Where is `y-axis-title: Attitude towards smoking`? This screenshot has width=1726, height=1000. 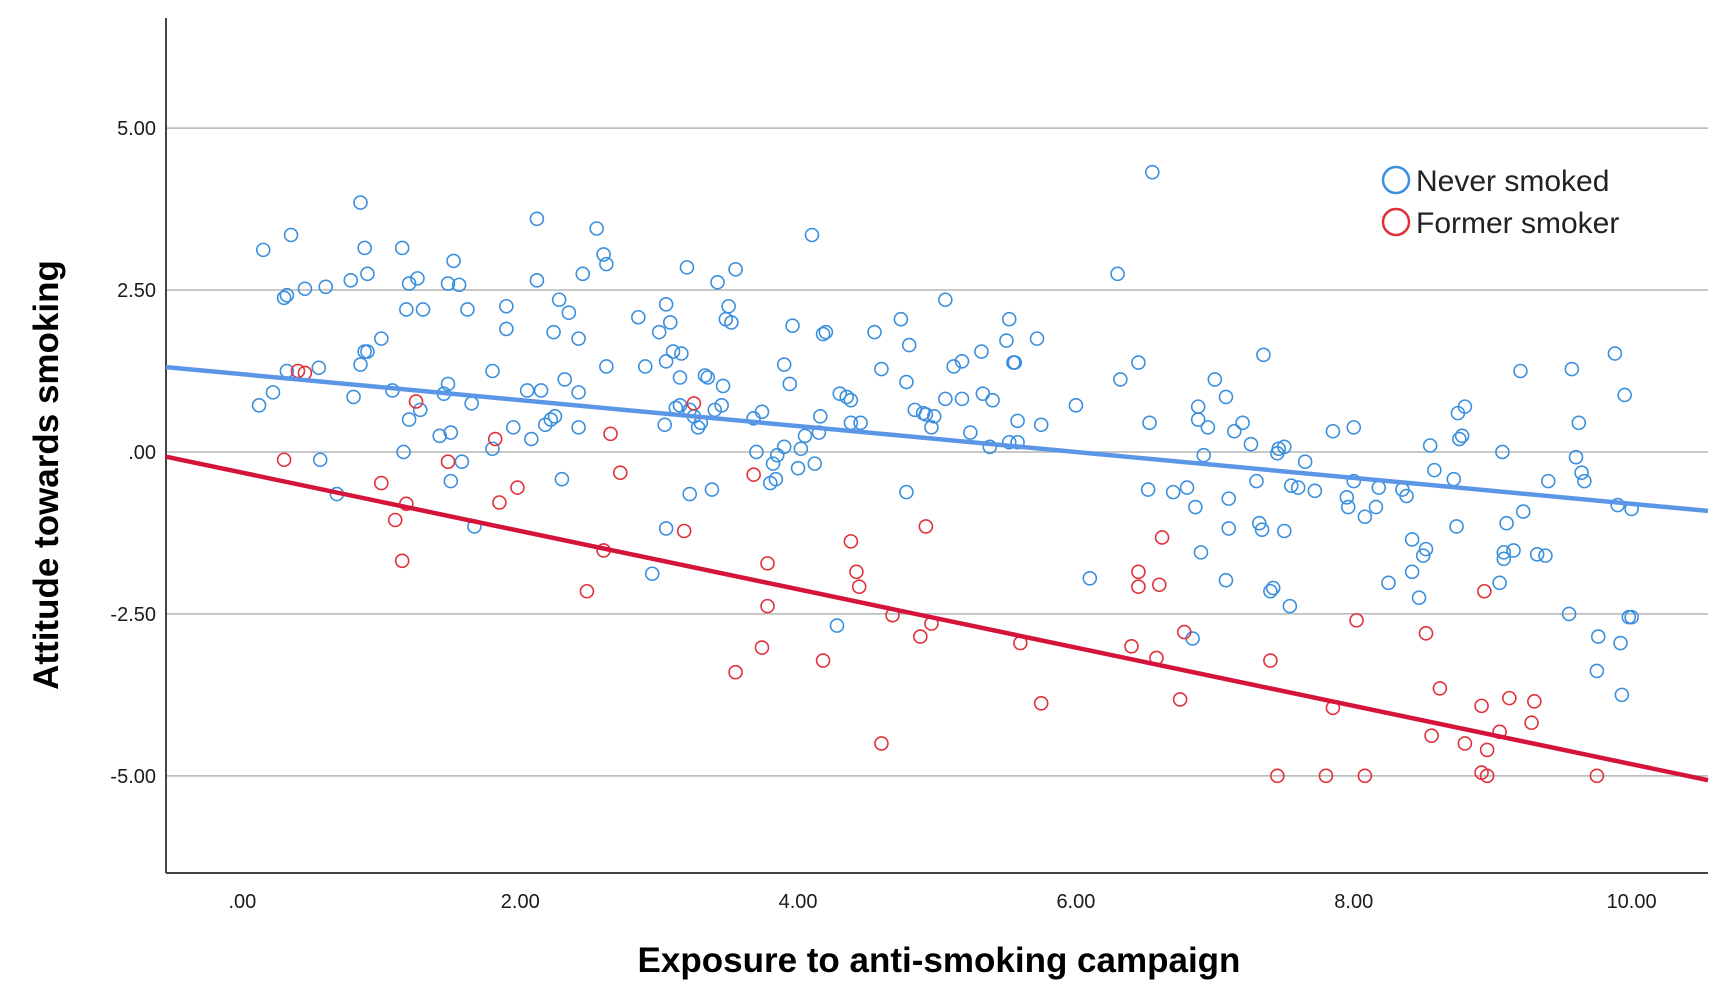 y-axis-title: Attitude towards smoking is located at coordinates (46, 475).